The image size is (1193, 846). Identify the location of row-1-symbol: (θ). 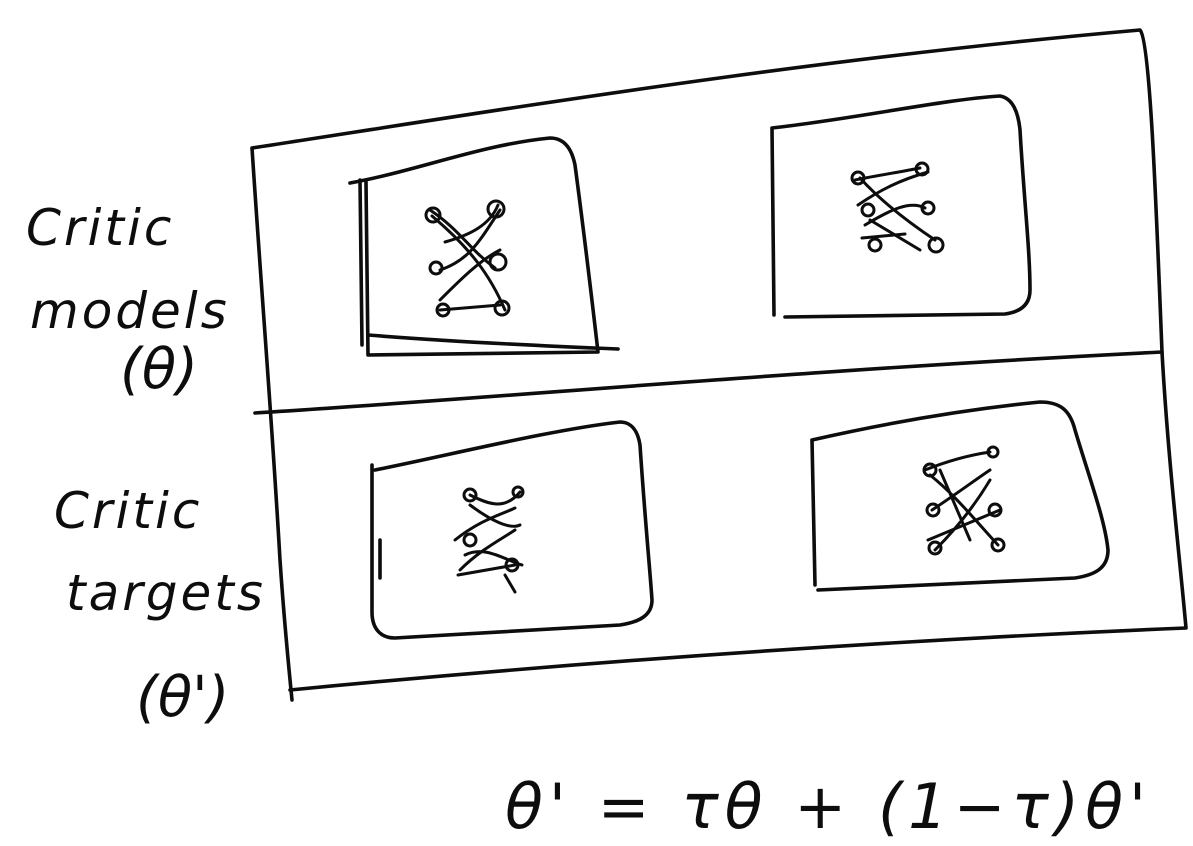
(159, 369).